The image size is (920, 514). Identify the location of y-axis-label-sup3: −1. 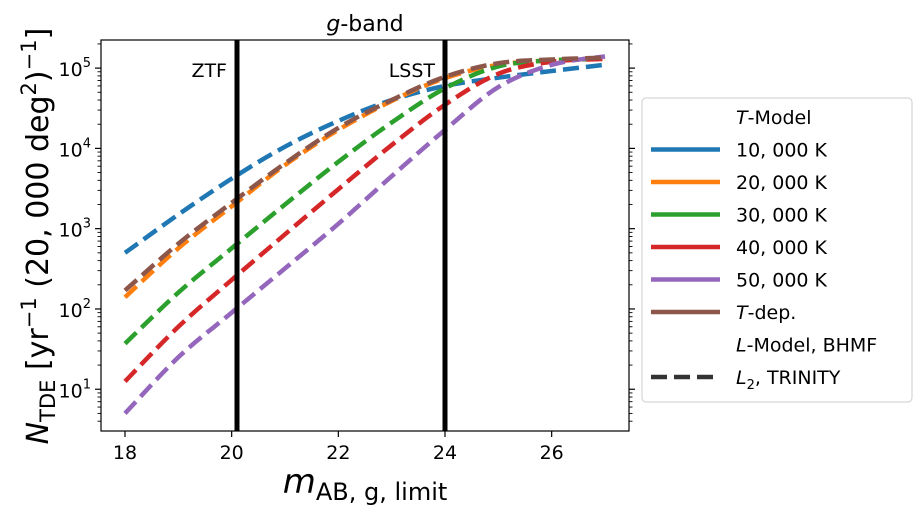
(29, 54).